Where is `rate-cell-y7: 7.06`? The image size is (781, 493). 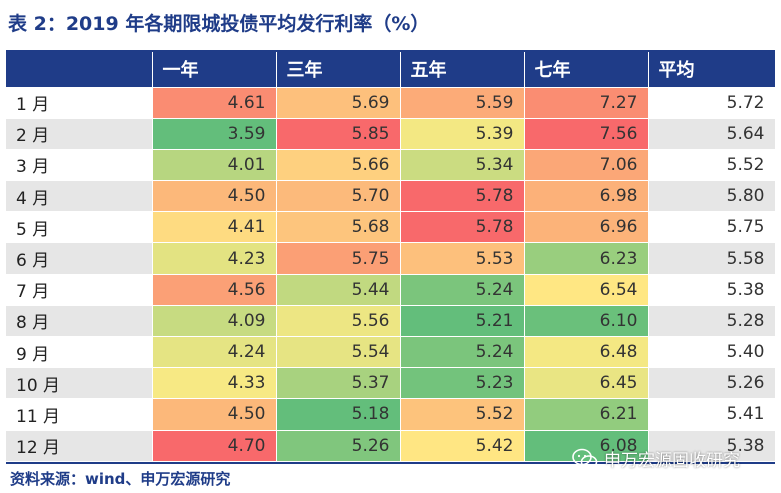
rate-cell-y7: 7.06 is located at coordinates (586, 165).